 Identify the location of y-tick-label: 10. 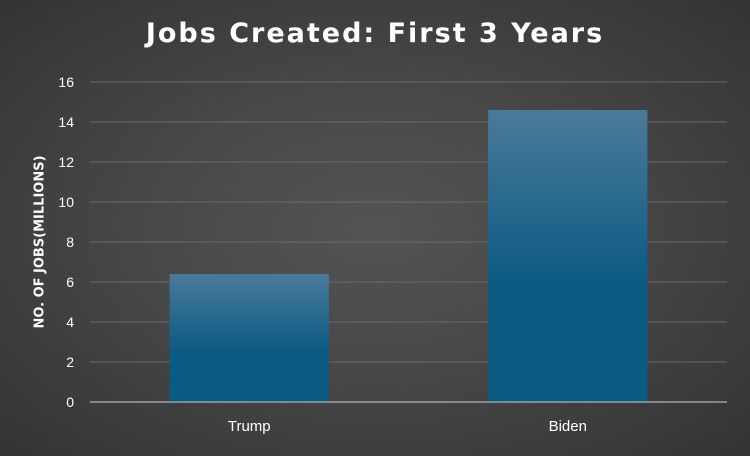
(66, 202).